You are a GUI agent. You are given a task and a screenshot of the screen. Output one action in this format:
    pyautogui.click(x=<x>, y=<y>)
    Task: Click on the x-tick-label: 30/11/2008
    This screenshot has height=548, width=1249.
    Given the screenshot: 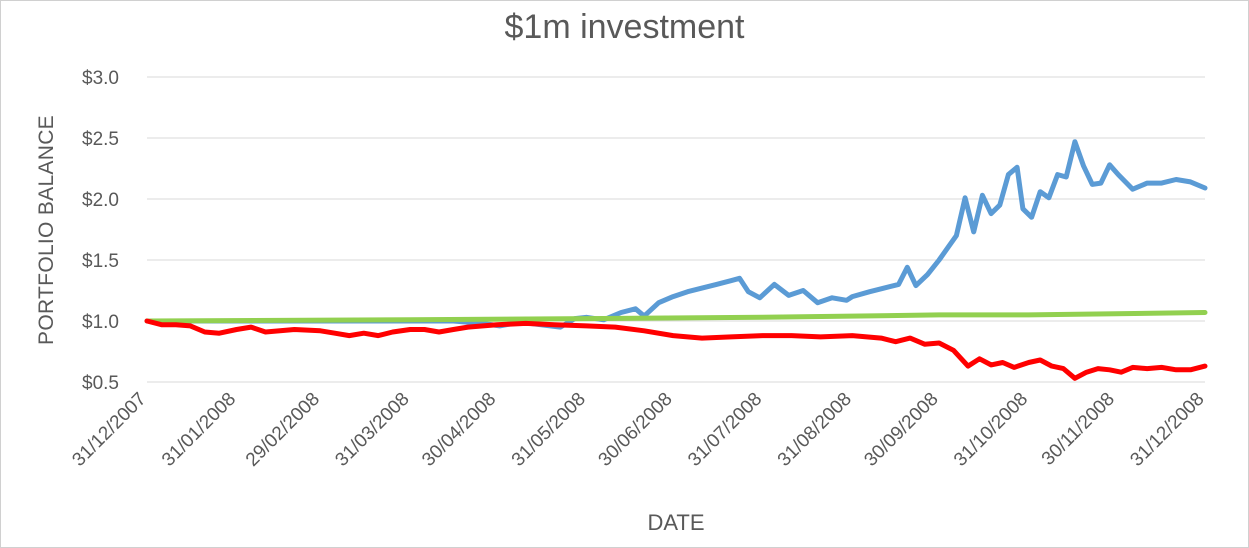 What is the action you would take?
    pyautogui.click(x=1078, y=429)
    